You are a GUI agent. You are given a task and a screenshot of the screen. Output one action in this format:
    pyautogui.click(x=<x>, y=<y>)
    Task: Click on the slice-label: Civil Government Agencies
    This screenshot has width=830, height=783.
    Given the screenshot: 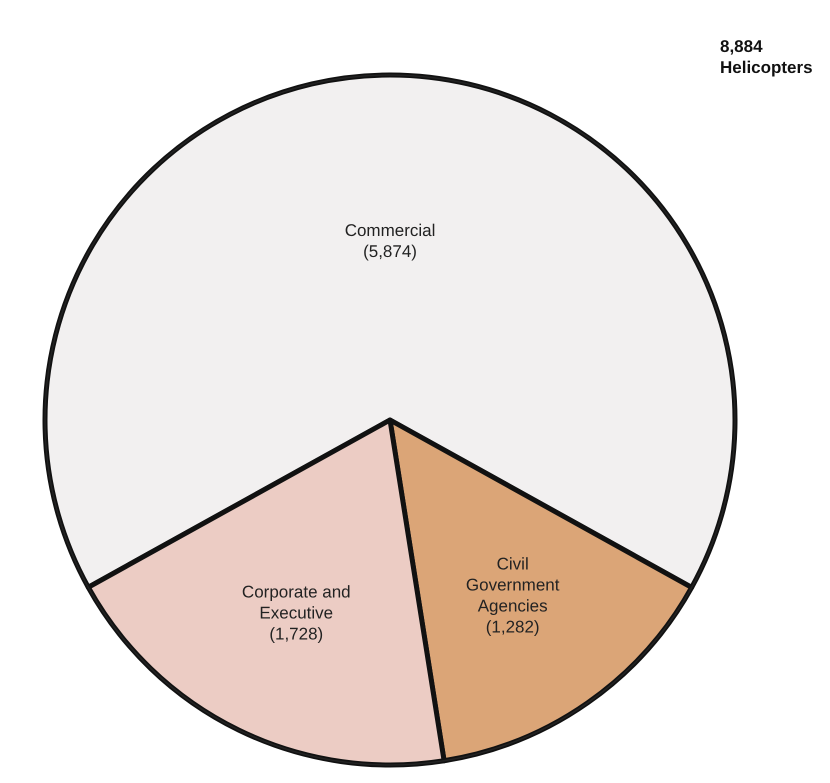 What is the action you would take?
    pyautogui.click(x=513, y=585)
    